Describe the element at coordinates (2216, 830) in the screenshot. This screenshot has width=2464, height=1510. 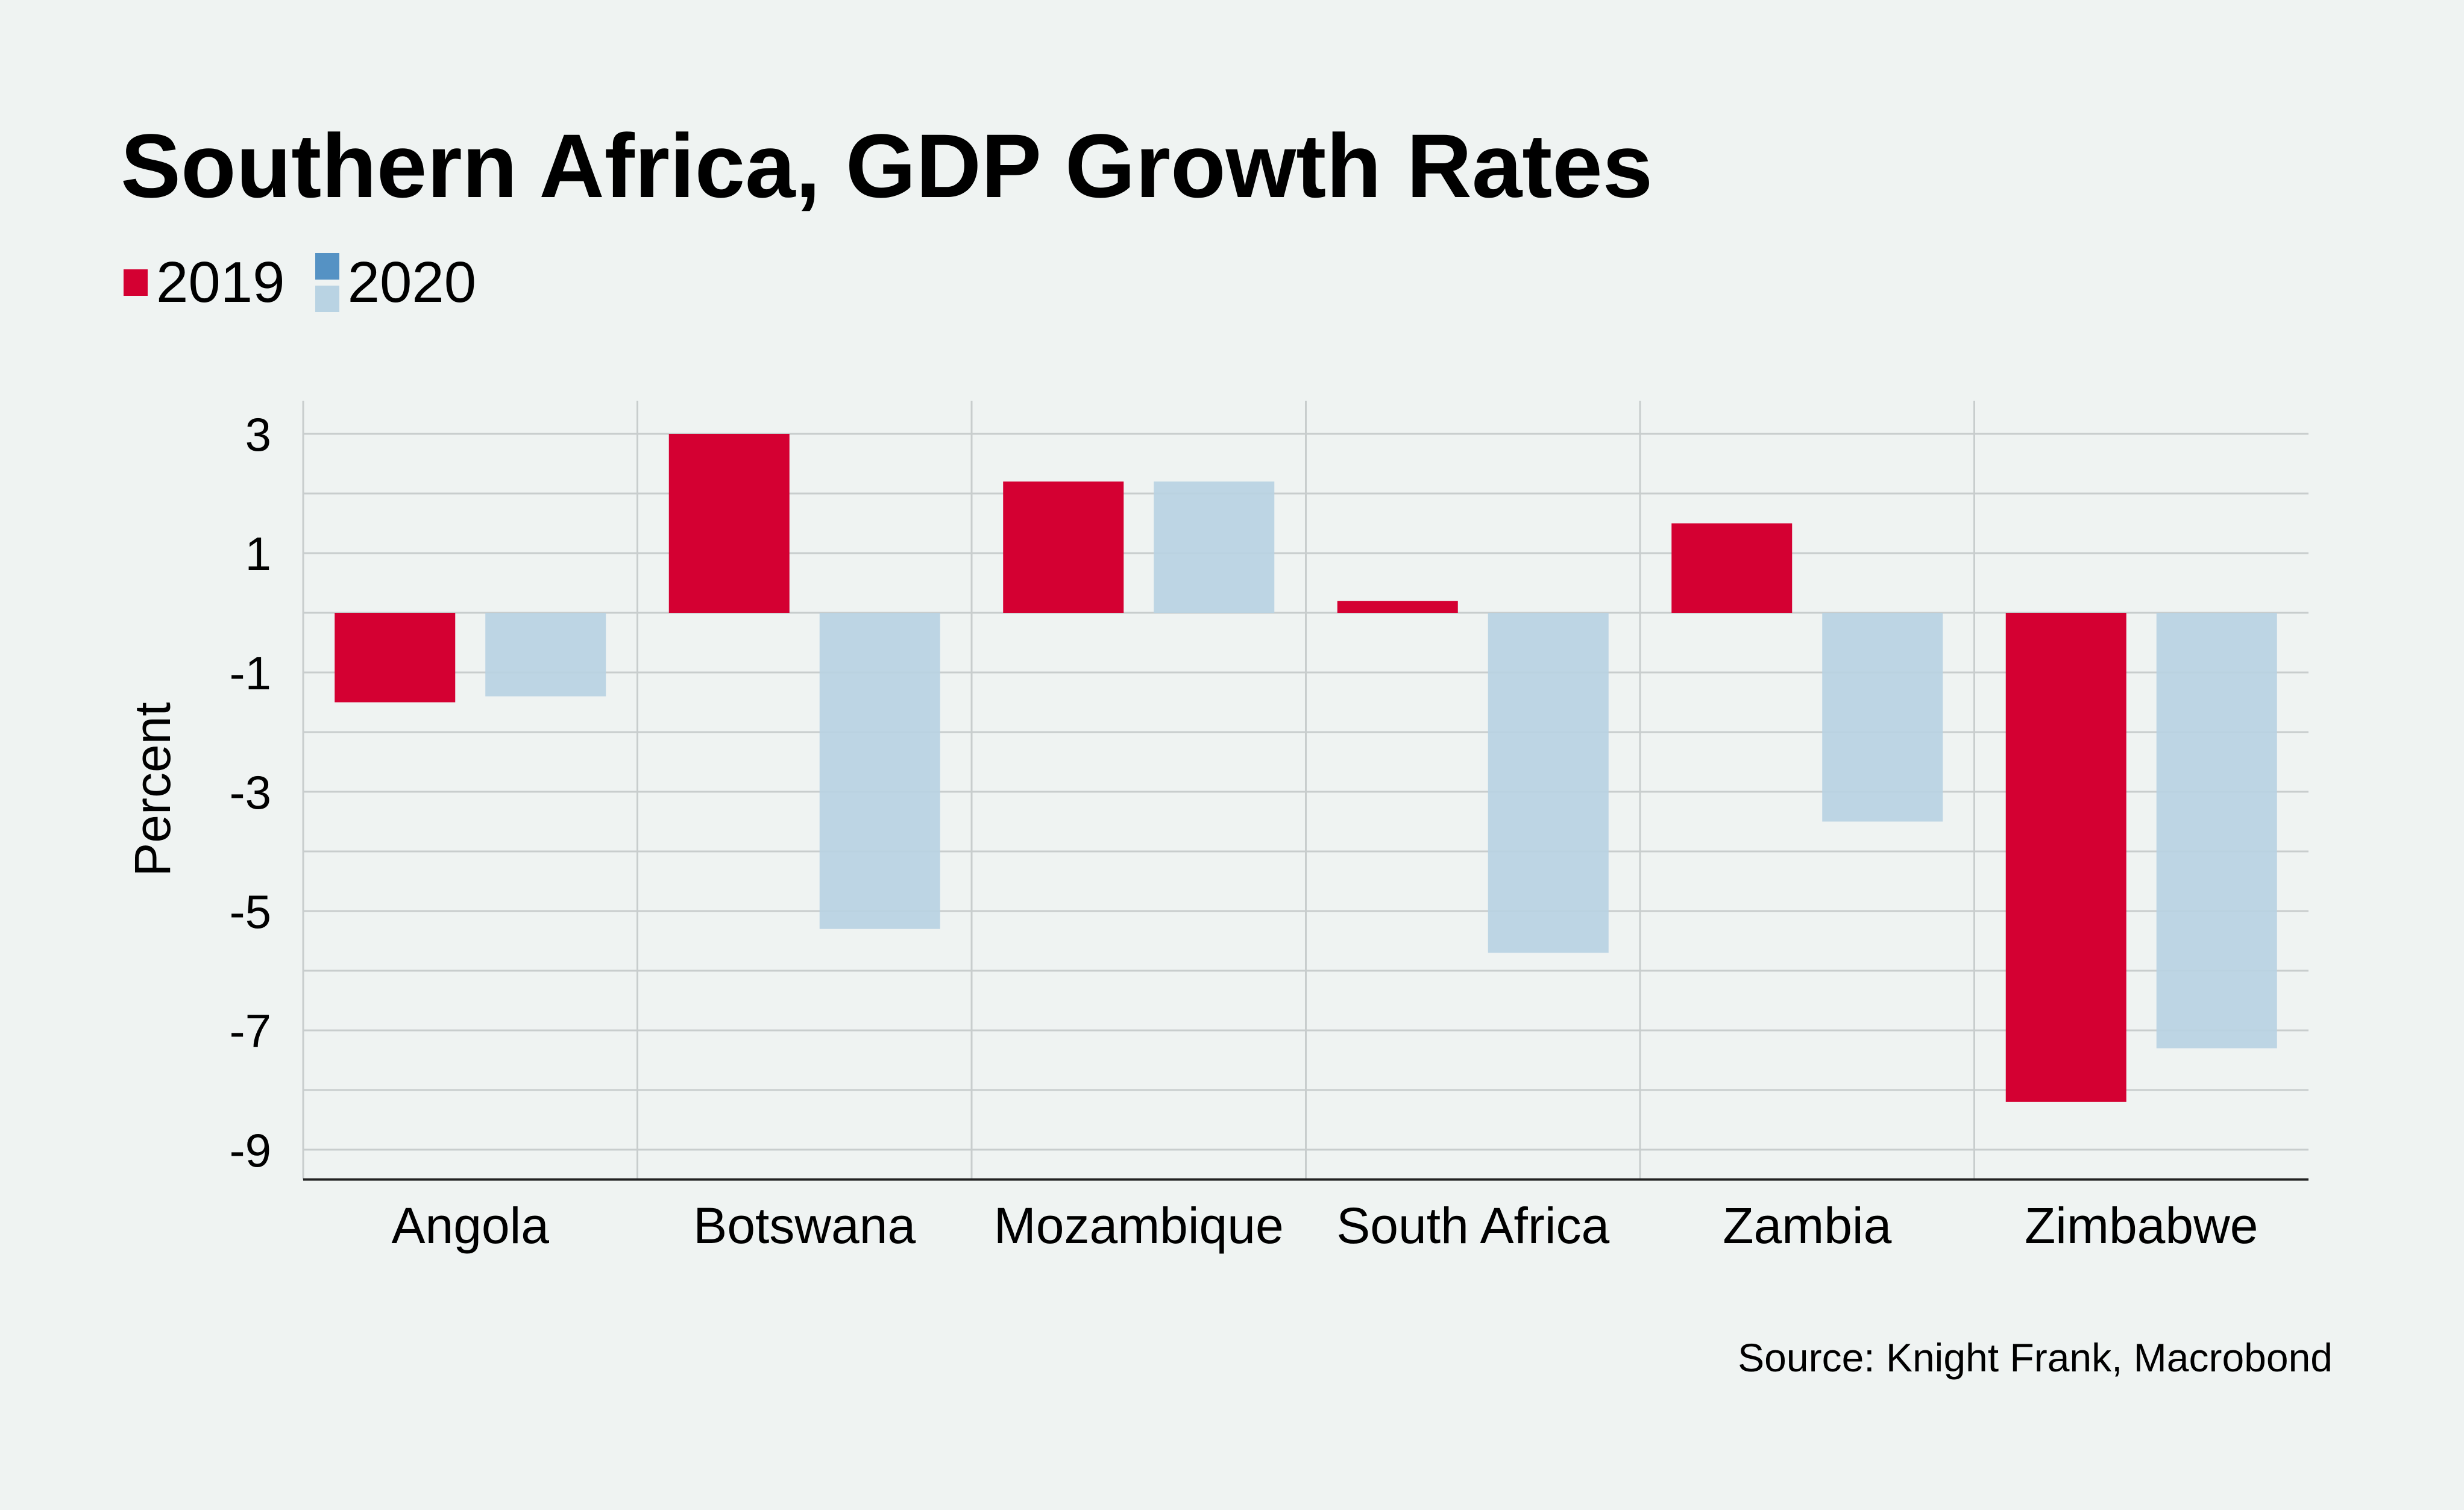
I see `bar-2020-zimbabwe` at that location.